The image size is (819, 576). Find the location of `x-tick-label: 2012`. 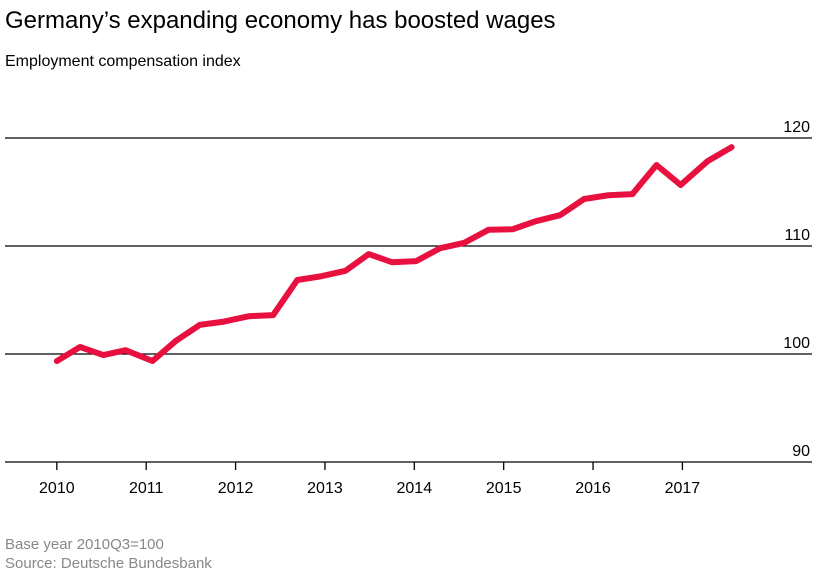

x-tick-label: 2012 is located at coordinates (236, 488).